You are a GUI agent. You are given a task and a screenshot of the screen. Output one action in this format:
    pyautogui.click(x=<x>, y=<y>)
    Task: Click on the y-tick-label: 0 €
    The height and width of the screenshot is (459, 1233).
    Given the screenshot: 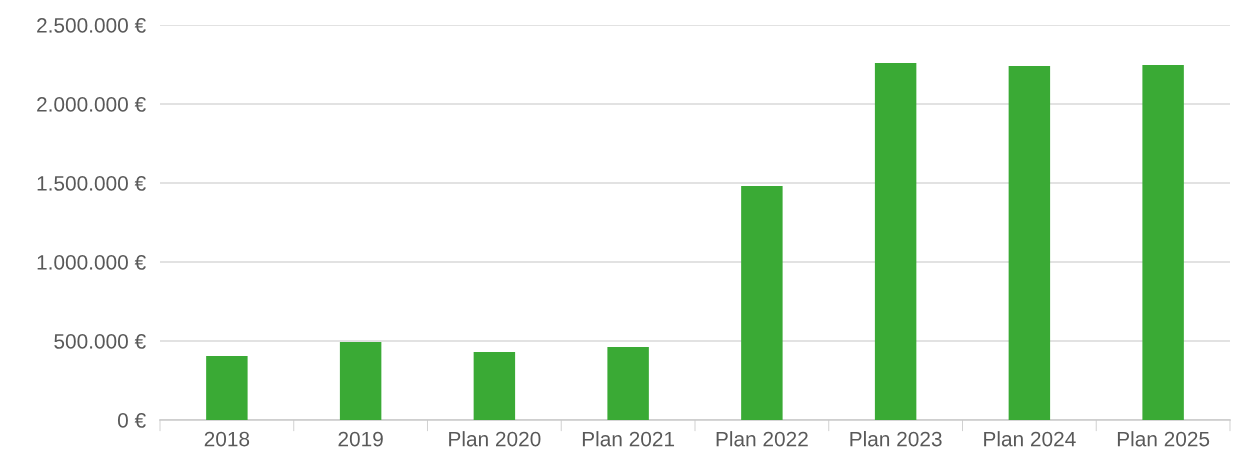 What is the action you would take?
    pyautogui.click(x=131, y=420)
    